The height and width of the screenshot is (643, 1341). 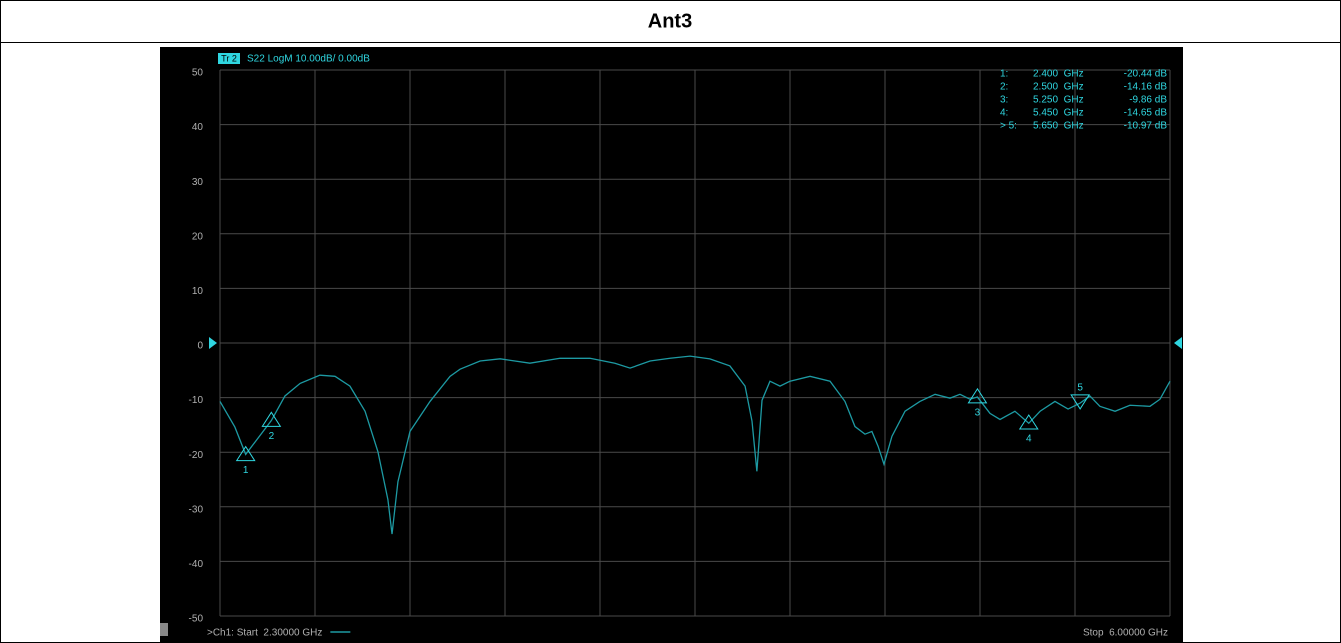 I want to click on marker-index: > 5:, so click(x=1008, y=126).